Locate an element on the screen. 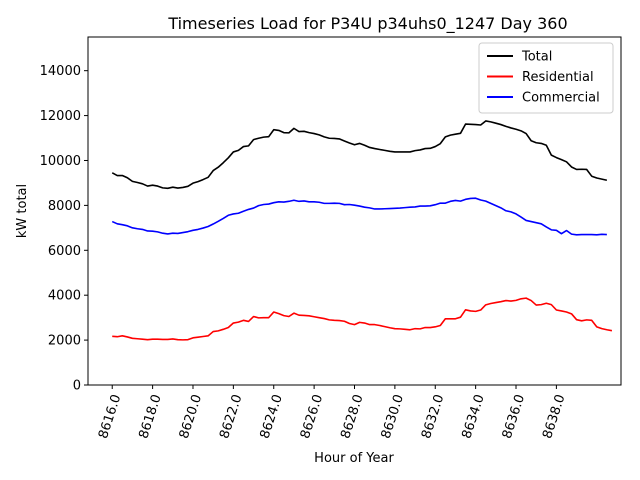  y-tick-label: 14000 is located at coordinates (60, 71).